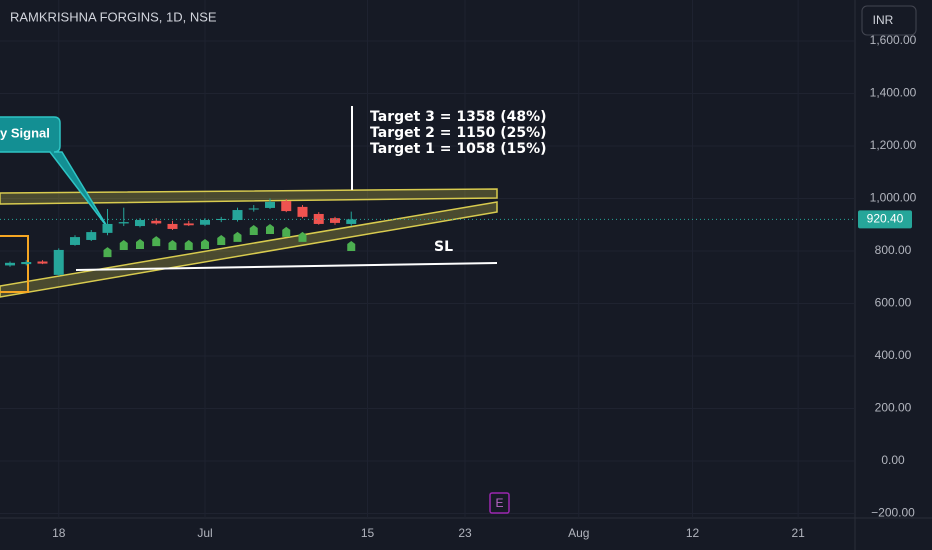 The width and height of the screenshot is (932, 550). I want to click on stop-loss-line, so click(286, 266).